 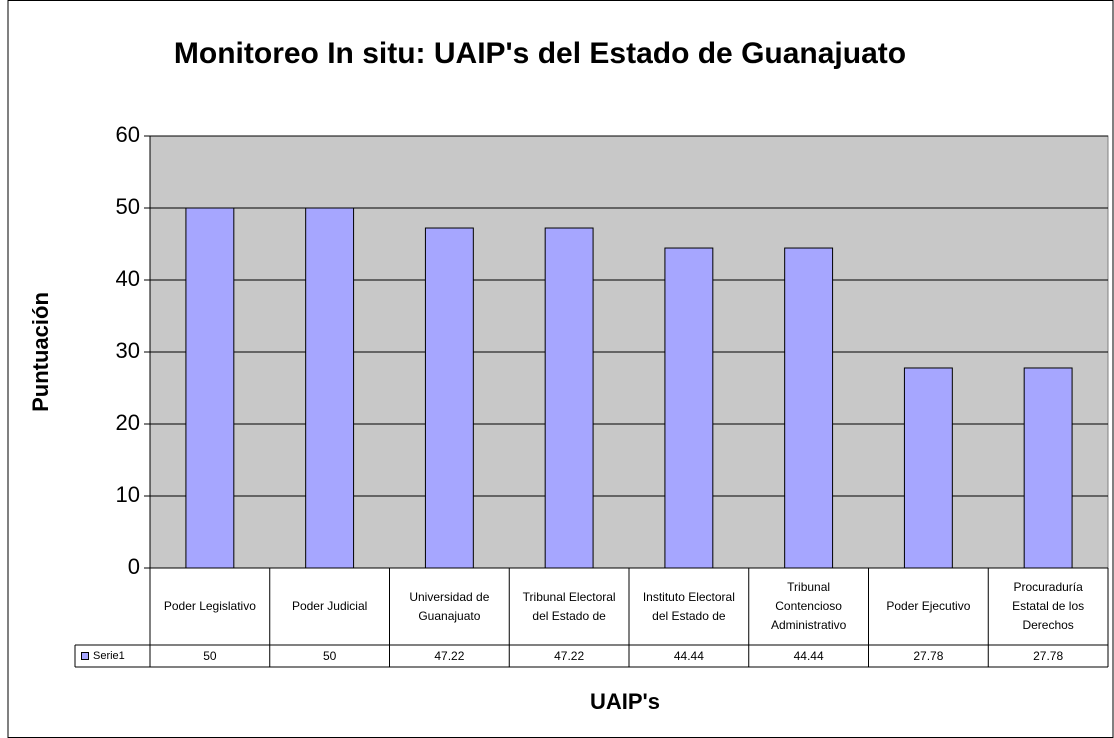 I want to click on x-tick-label-text: Poder Ejecutivo, so click(x=928, y=606).